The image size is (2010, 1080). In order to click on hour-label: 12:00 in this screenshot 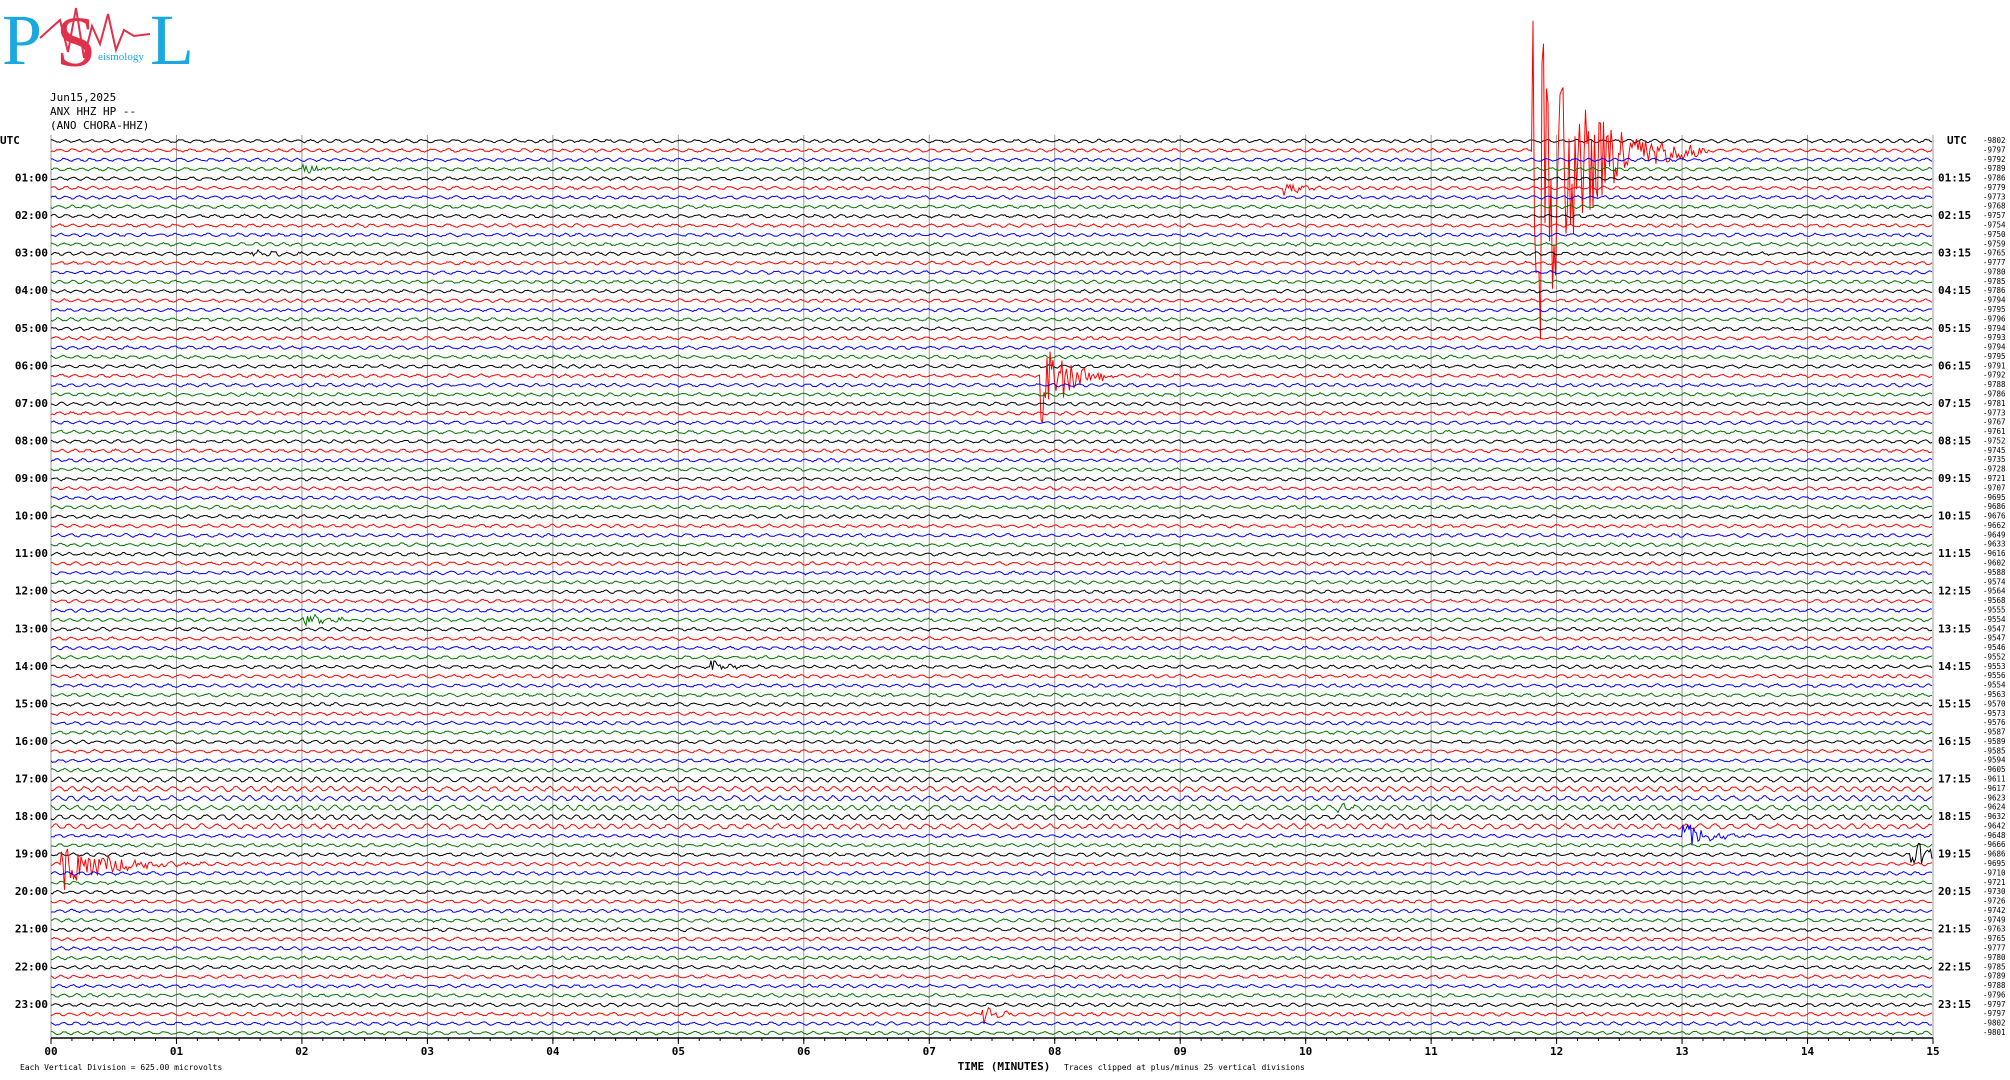, I will do `click(31, 591)`.